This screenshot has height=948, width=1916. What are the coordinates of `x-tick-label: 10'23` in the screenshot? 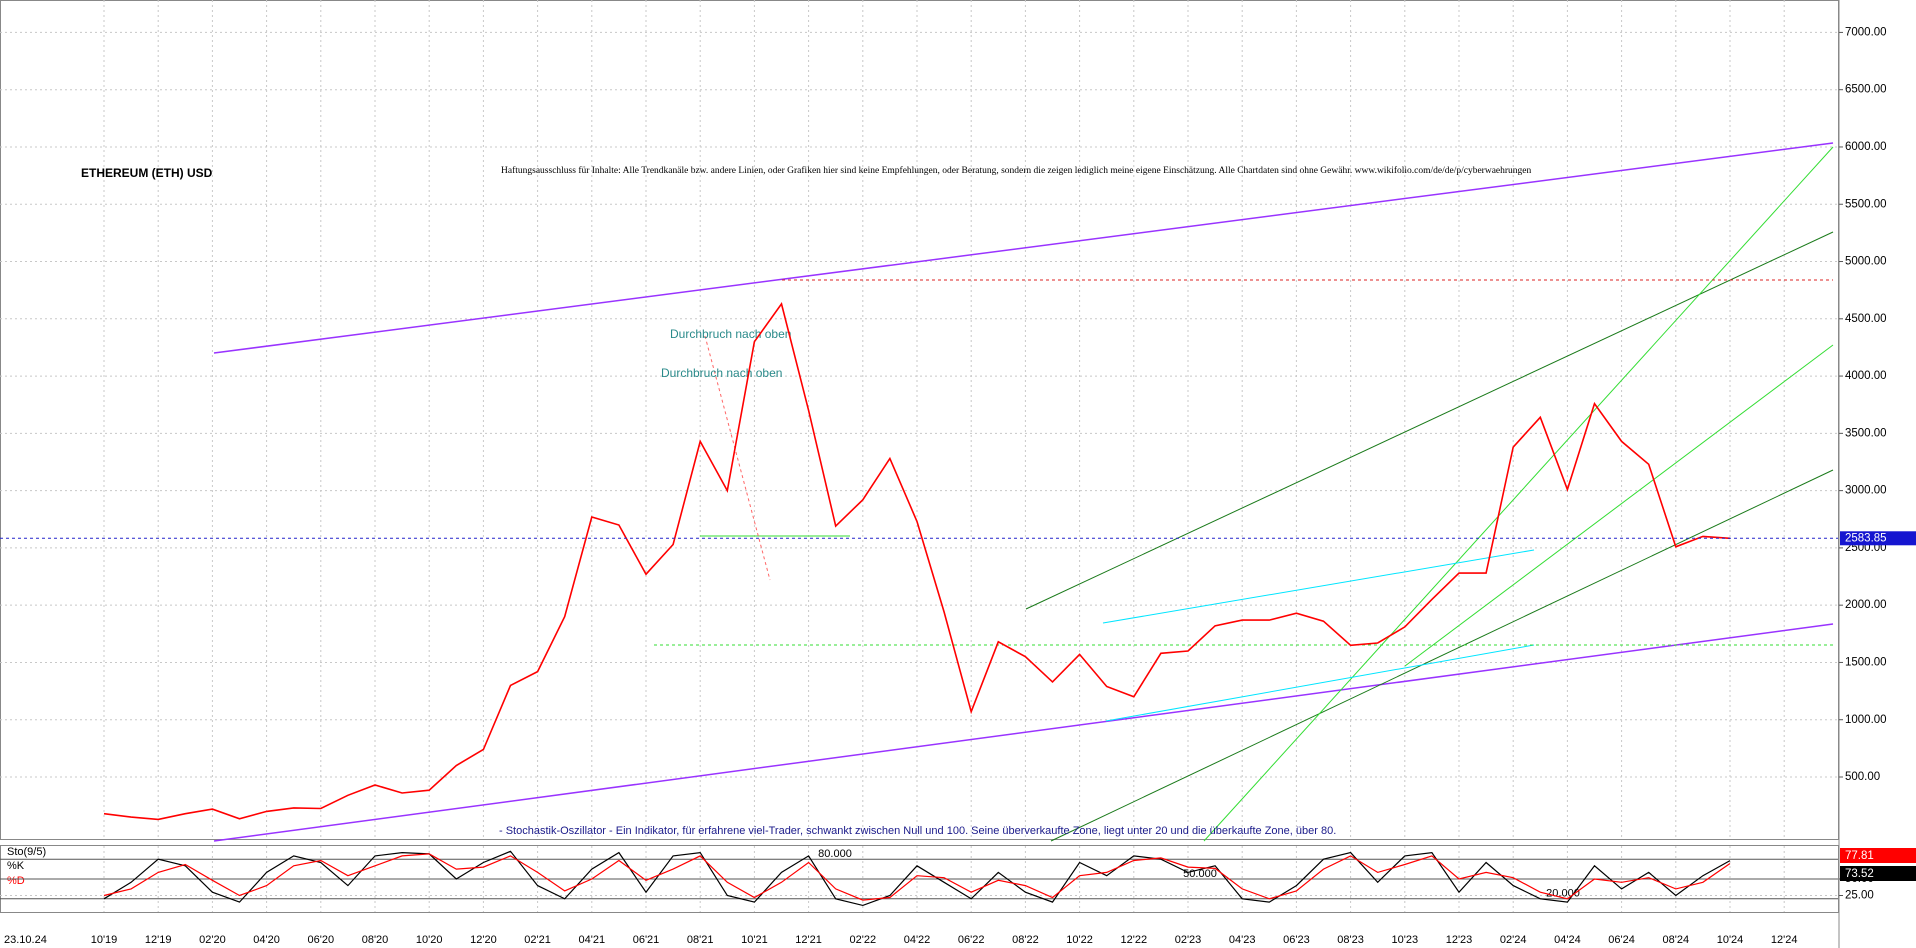 It's located at (1405, 940).